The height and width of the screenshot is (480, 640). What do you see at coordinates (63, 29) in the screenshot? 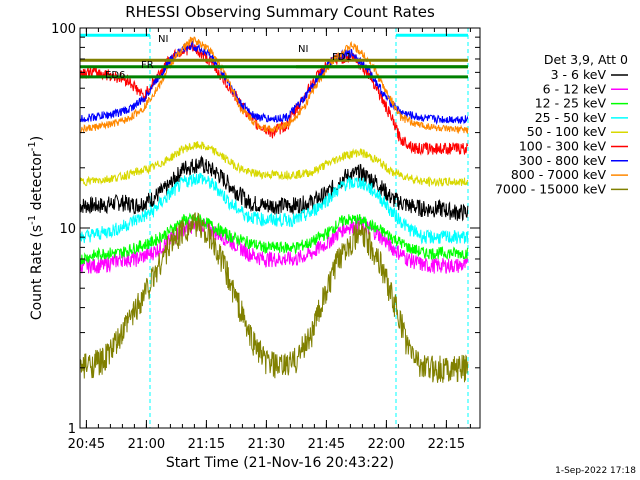
I see `y-tick-label-2: 100` at bounding box center [63, 29].